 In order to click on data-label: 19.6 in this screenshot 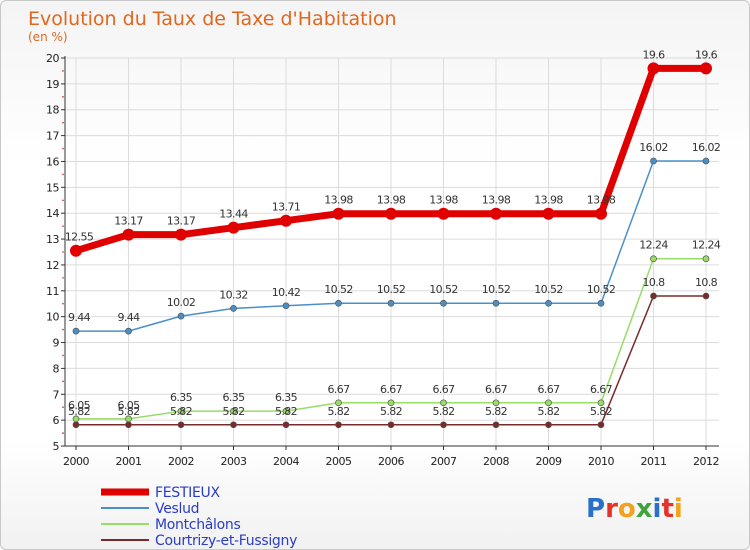, I will do `click(653, 54)`.